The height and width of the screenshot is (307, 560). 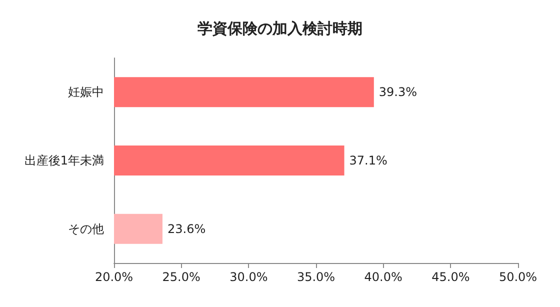 What do you see at coordinates (114, 277) in the screenshot?
I see `x-tick-label: 20.0%` at bounding box center [114, 277].